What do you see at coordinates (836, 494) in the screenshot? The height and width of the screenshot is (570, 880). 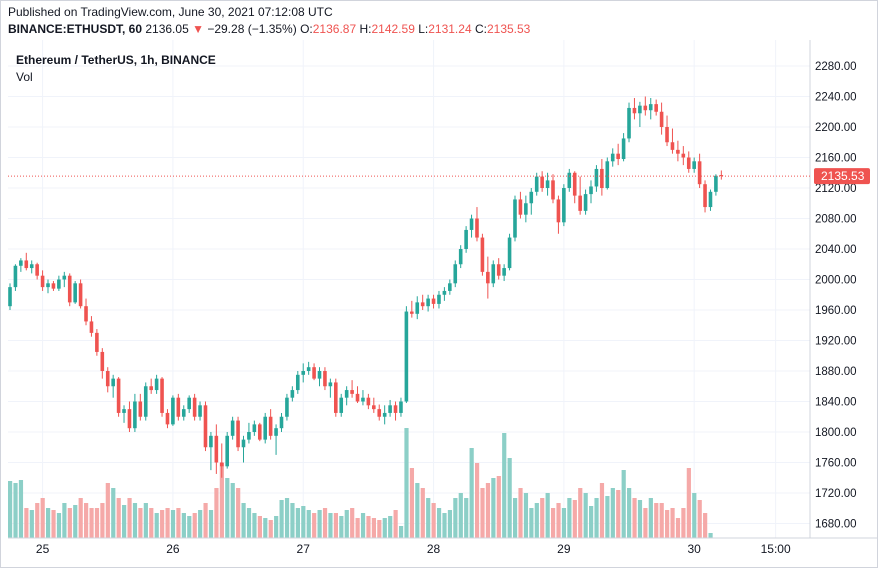 I see `price-tick-label: 1720.00` at bounding box center [836, 494].